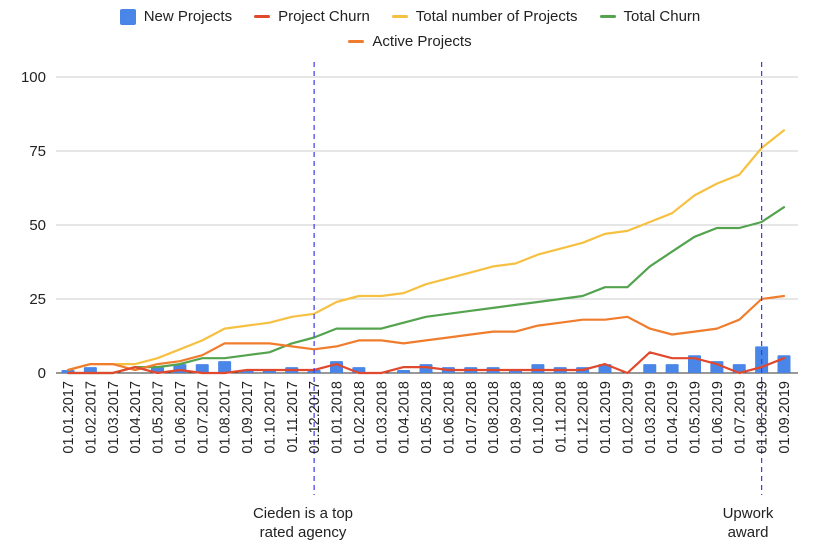 This screenshot has width=820, height=552. Describe the element at coordinates (303, 523) in the screenshot. I see `annotation-label-top-rated: Cieden is a top rated agency` at that location.